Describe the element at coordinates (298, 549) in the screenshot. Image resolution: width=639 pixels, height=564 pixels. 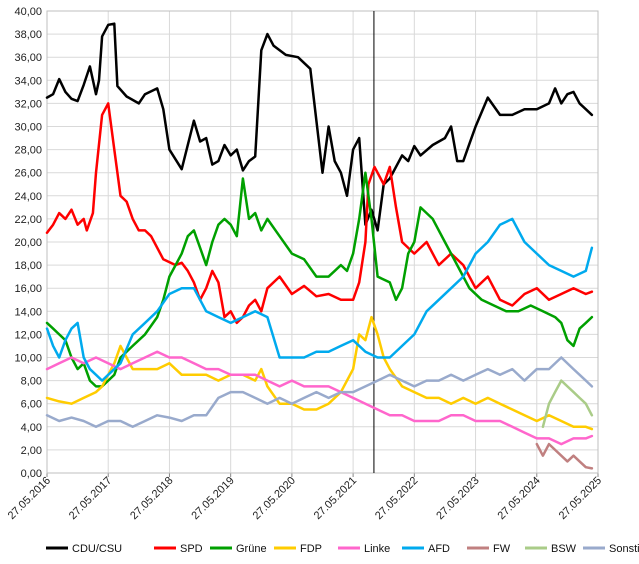
I see `legend-item: FDP` at that location.